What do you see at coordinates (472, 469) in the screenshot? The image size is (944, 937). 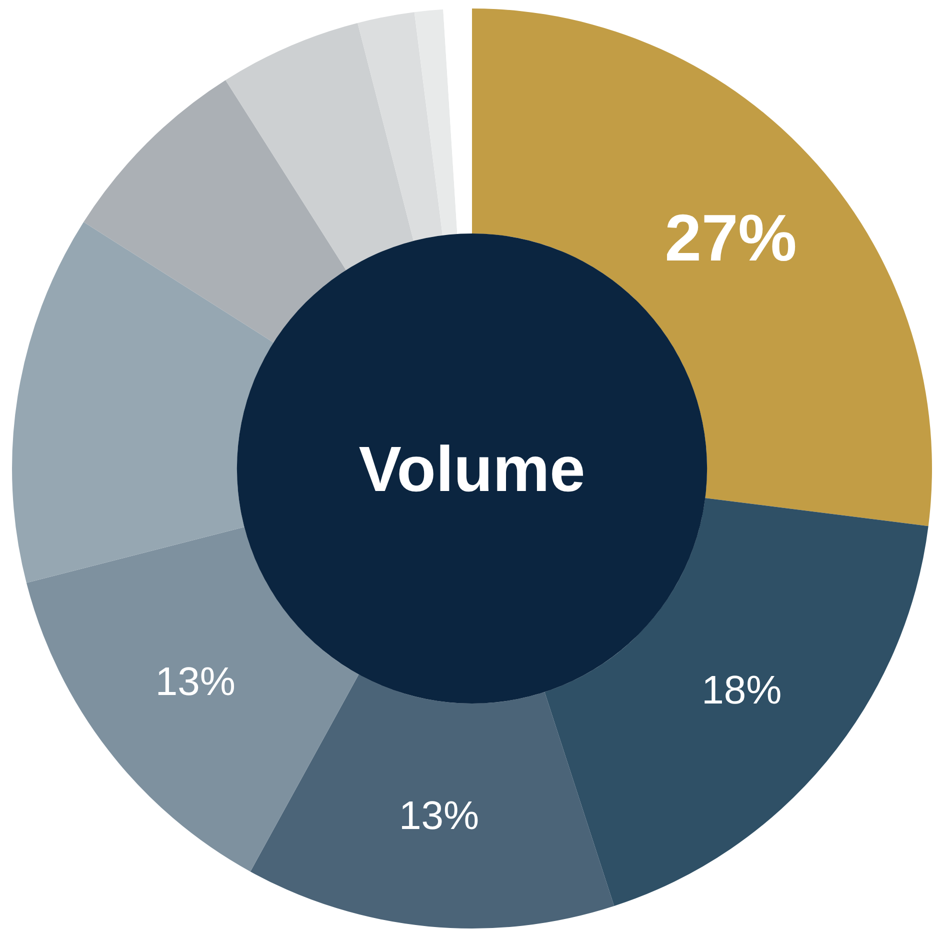 I see `text: Volume` at bounding box center [472, 469].